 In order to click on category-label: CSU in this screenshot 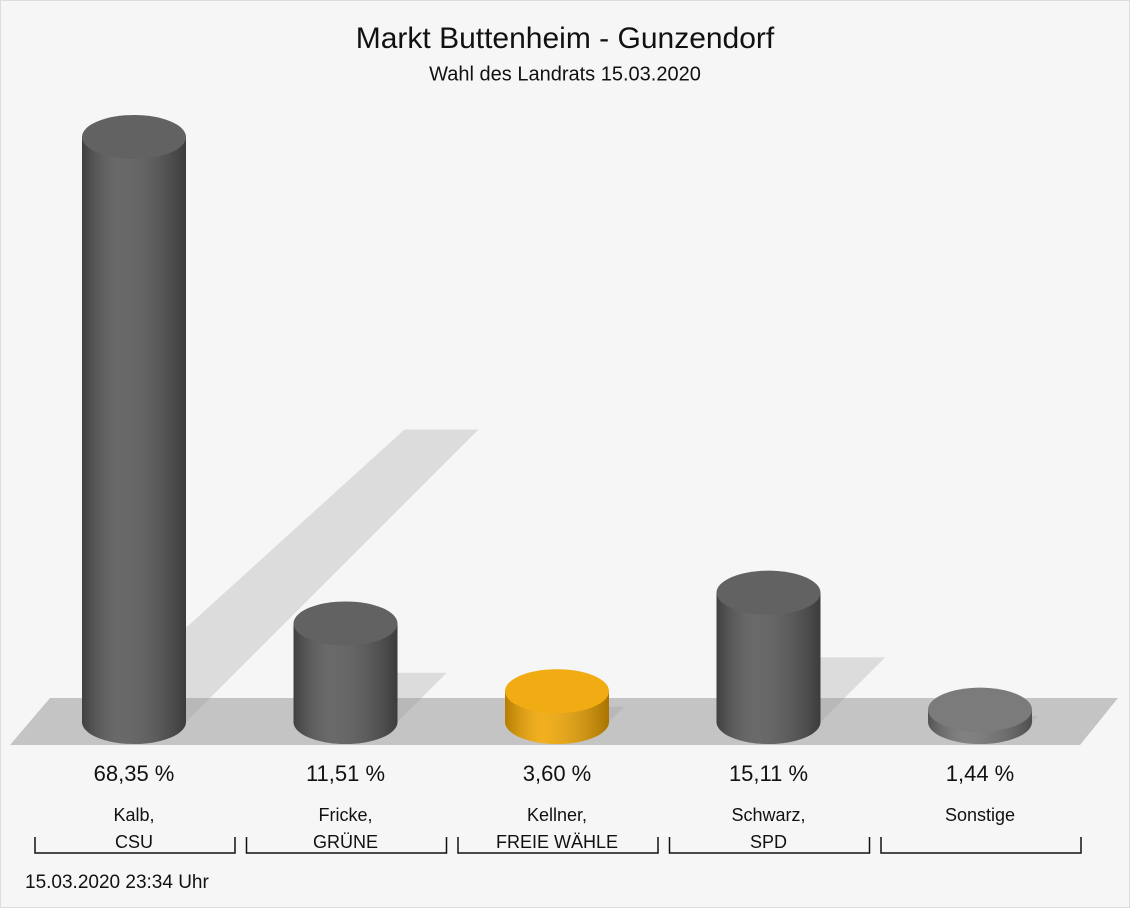, I will do `click(134, 842)`.